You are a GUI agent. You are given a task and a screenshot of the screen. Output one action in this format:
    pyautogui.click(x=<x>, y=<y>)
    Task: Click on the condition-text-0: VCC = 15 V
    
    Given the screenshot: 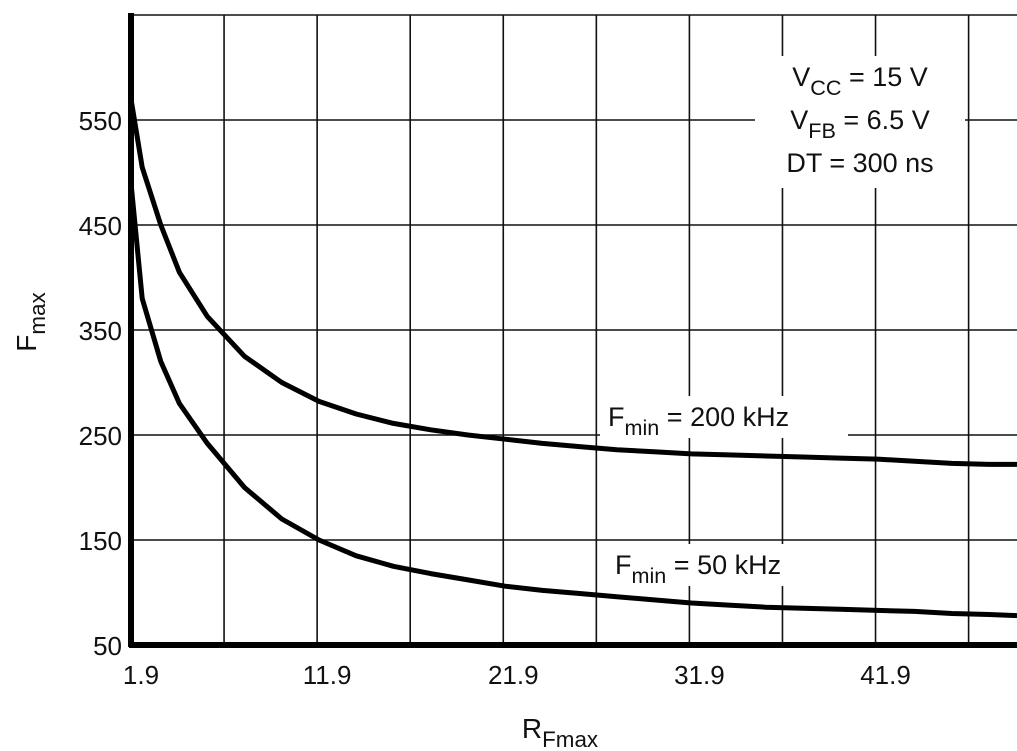 What is the action you would take?
    pyautogui.click(x=860, y=81)
    